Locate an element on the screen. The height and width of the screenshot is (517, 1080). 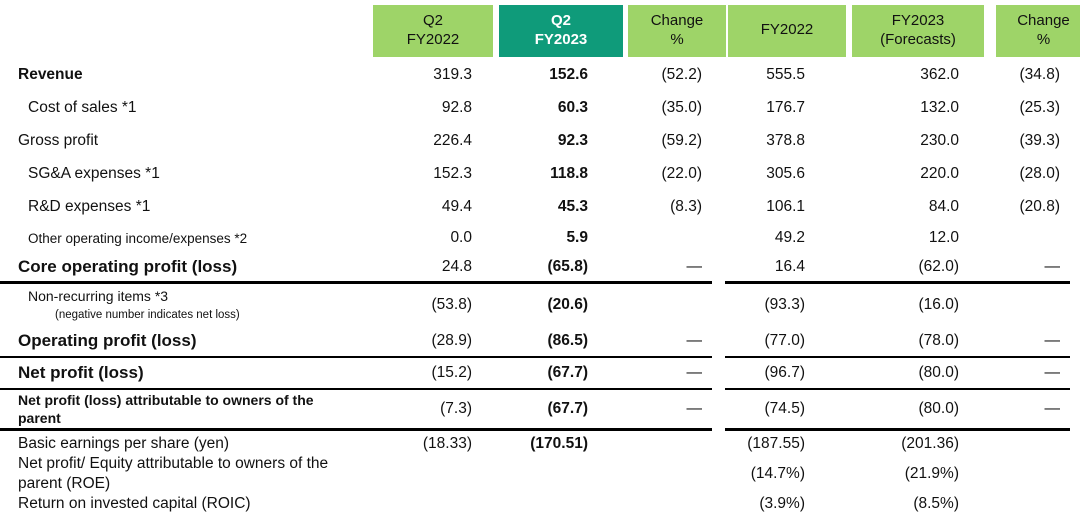
value-cell: 16.4 is located at coordinates (789, 266).